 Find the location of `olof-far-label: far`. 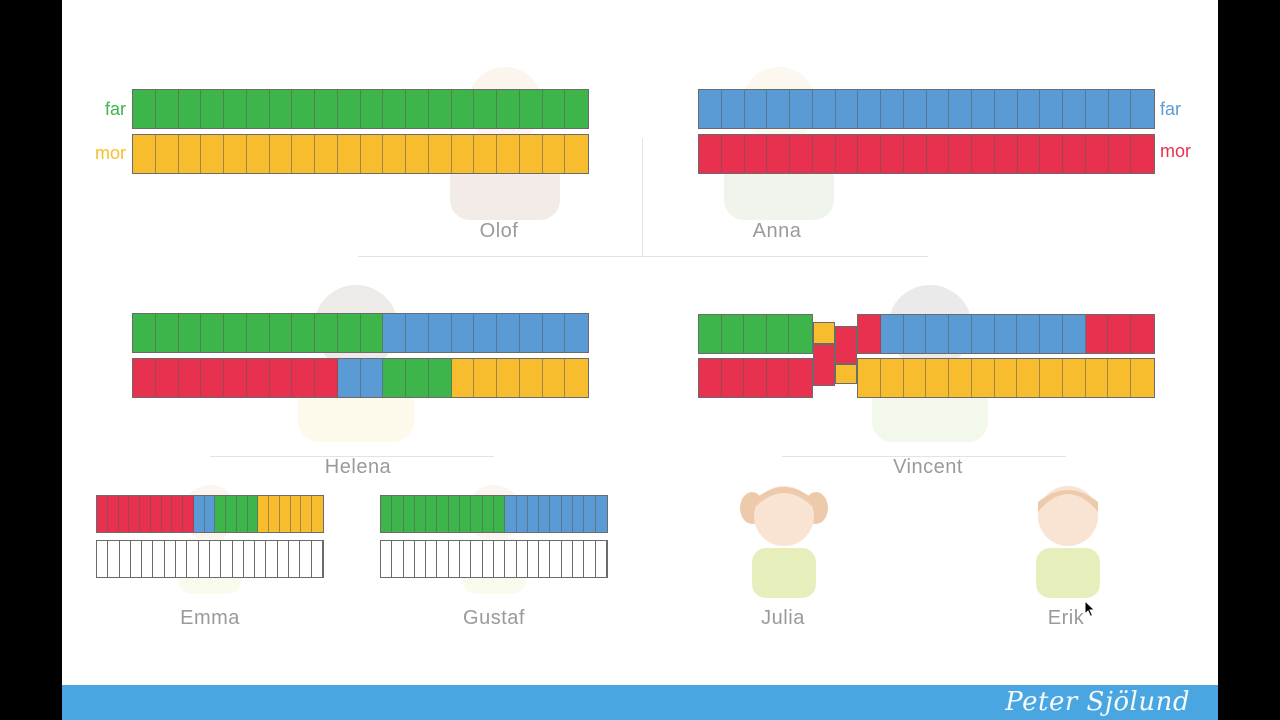

olof-far-label: far is located at coordinates (115, 109).